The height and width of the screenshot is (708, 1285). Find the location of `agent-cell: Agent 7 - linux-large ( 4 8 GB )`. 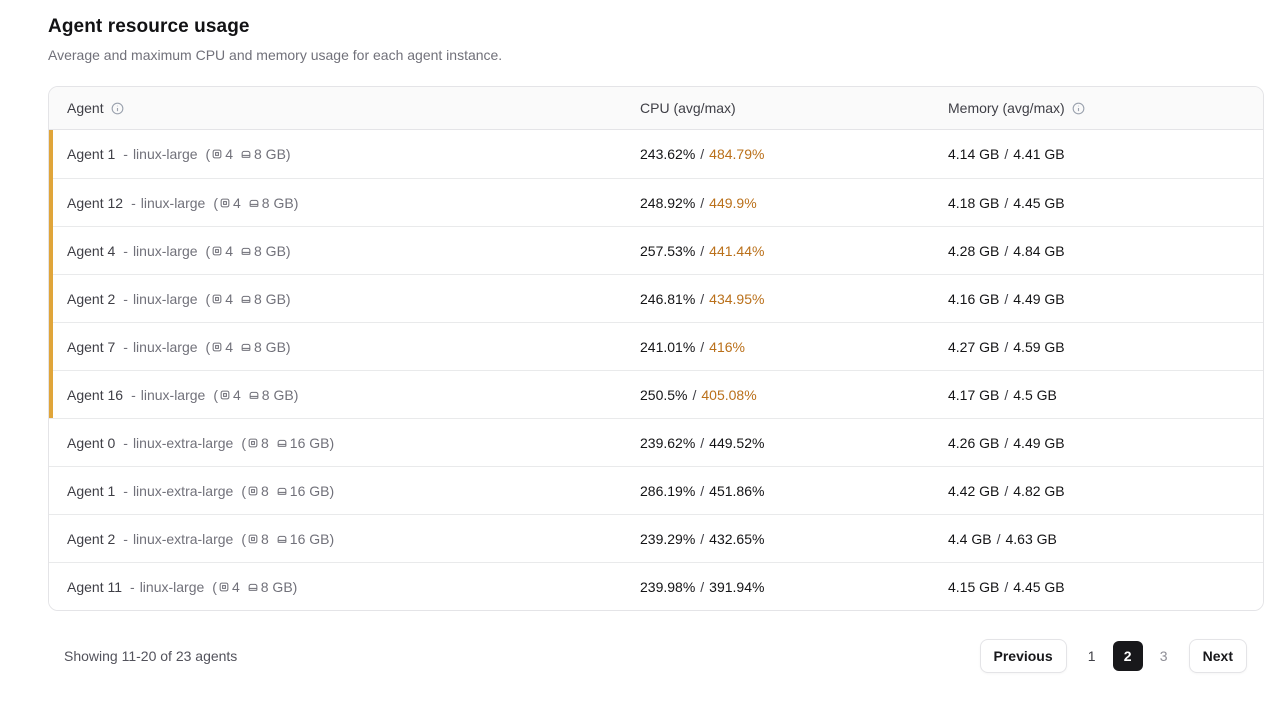

agent-cell: Agent 7 - linux-large ( 4 8 GB ) is located at coordinates (344, 347).